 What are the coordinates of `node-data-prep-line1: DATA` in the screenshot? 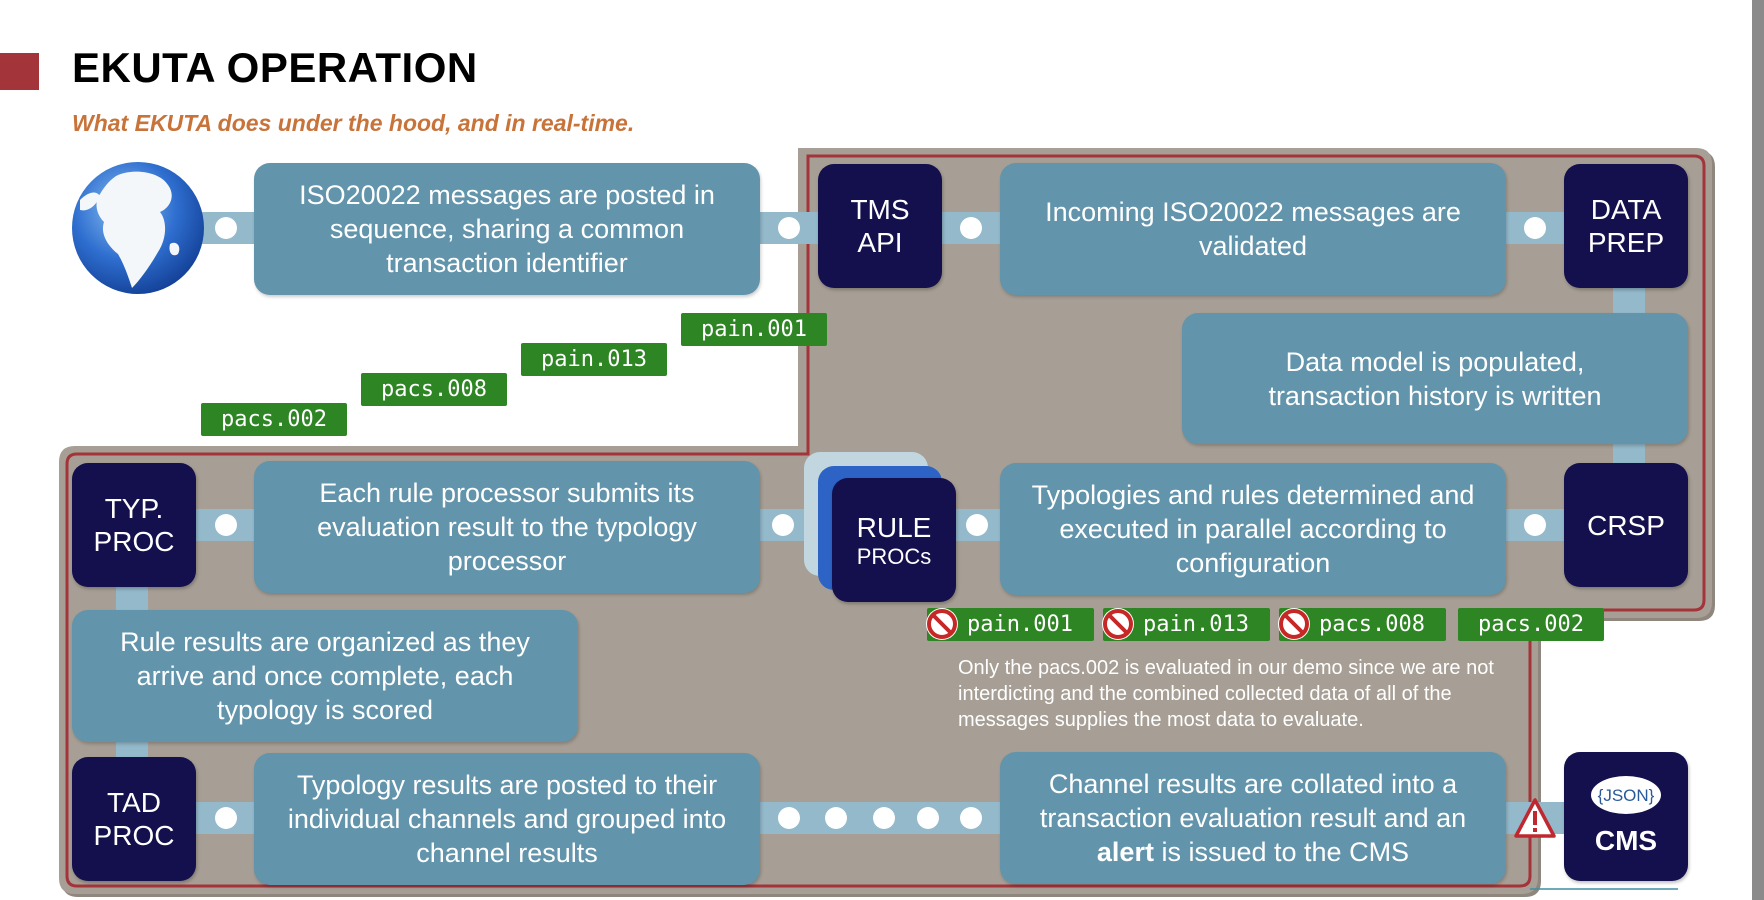 It's located at (1626, 209).